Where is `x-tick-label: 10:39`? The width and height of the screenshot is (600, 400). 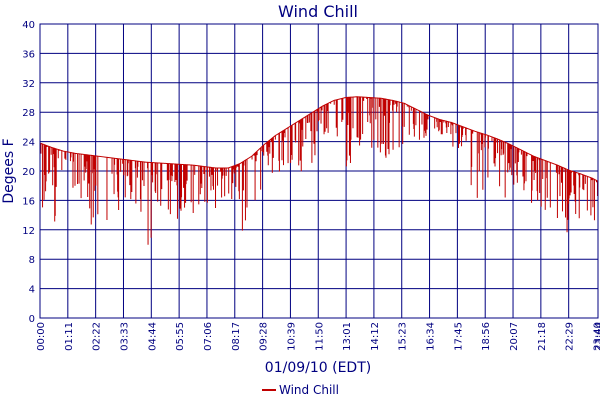
x-tick-label: 10:39 is located at coordinates (291, 336).